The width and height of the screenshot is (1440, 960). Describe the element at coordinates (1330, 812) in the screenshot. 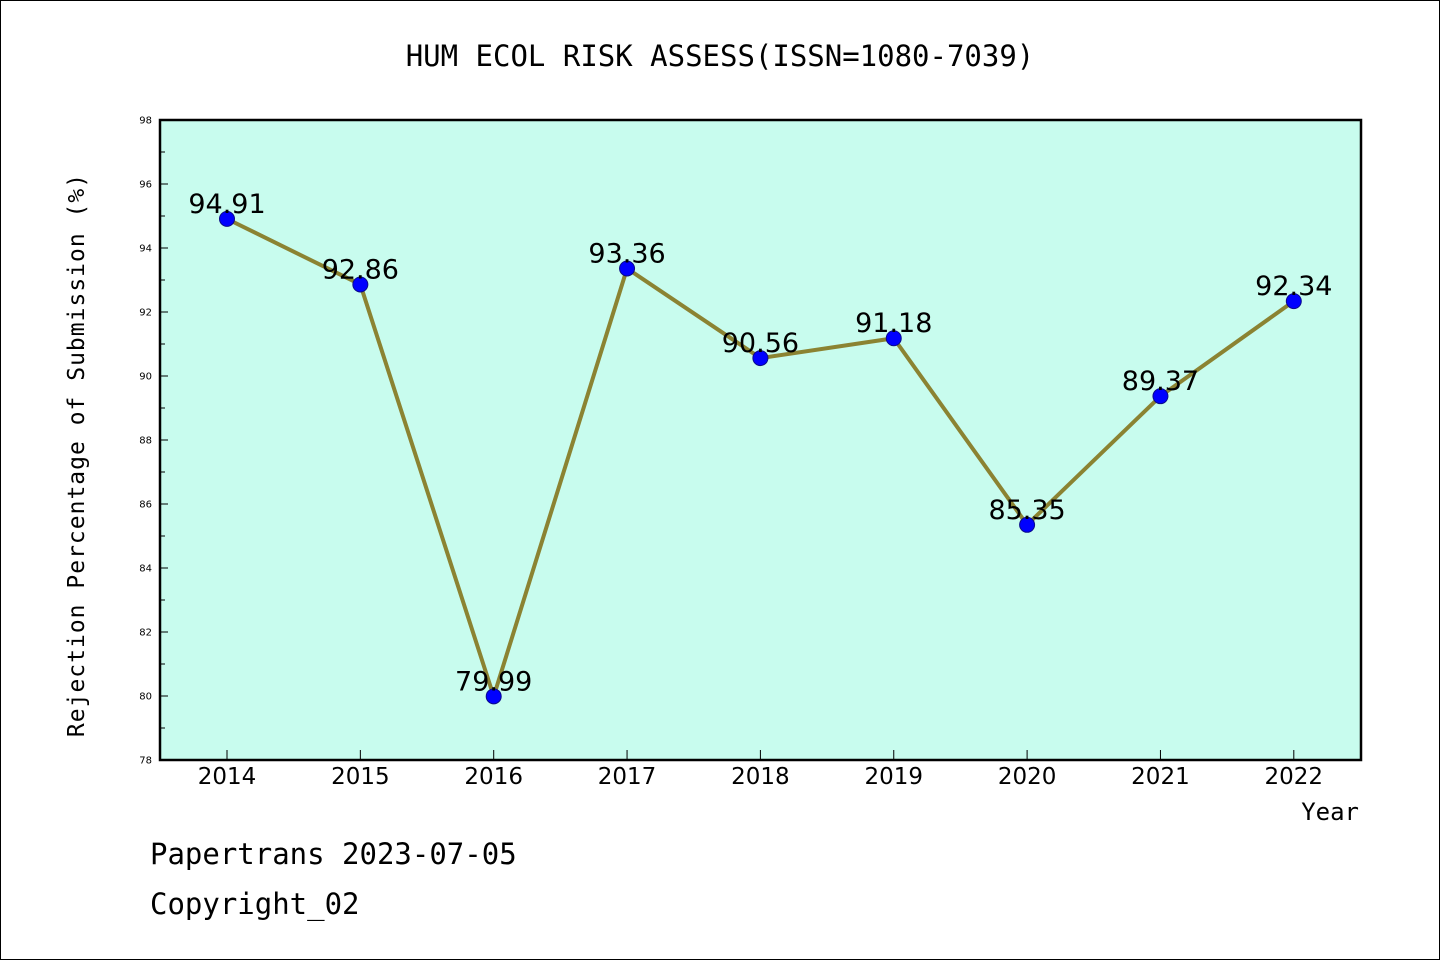

I see `x-axis-label: Year` at that location.